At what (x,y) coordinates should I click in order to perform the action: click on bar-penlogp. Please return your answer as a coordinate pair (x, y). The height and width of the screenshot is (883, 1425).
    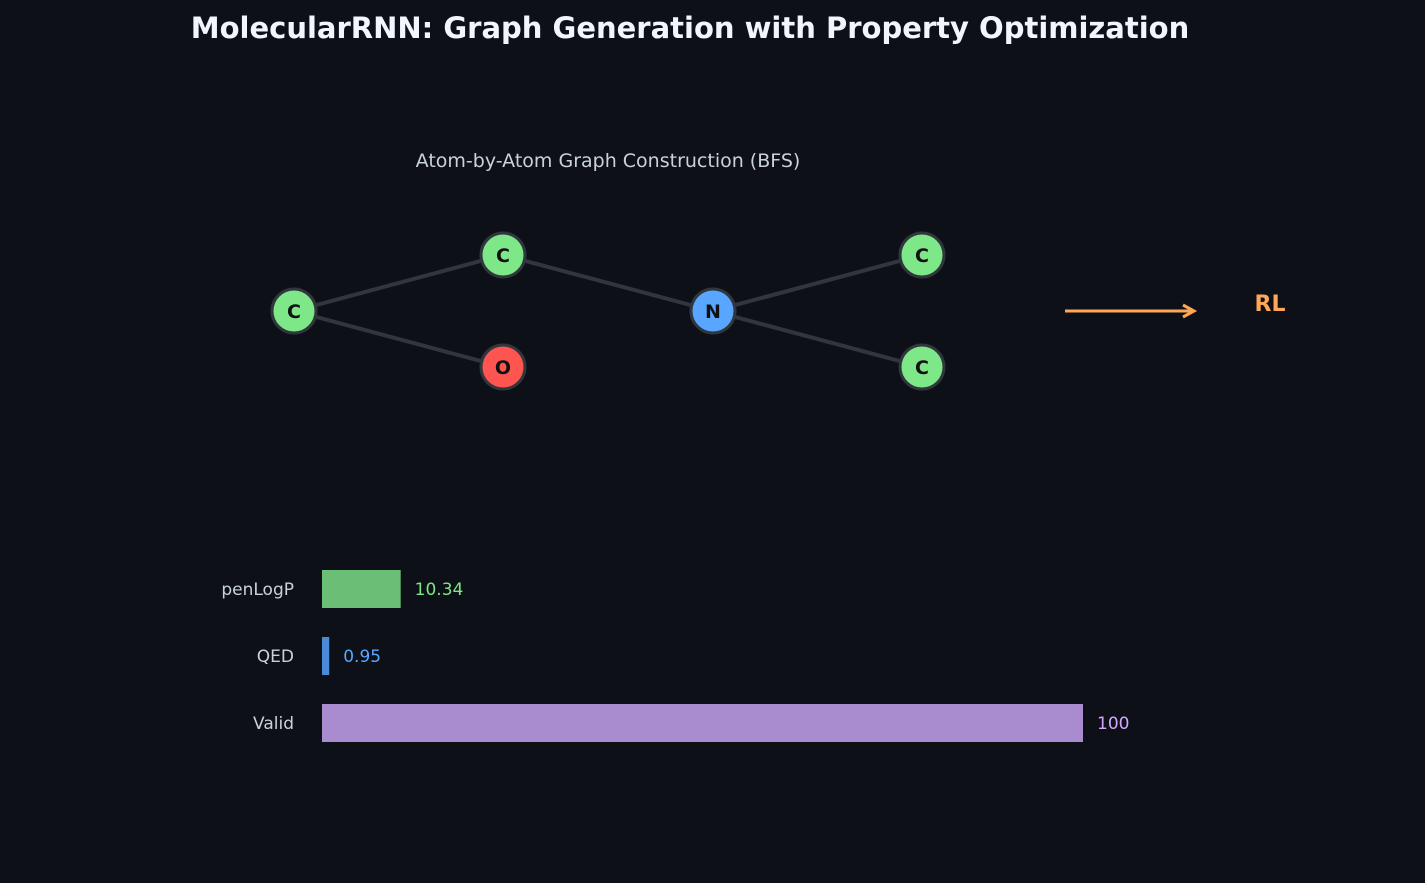
    Looking at the image, I should click on (361, 589).